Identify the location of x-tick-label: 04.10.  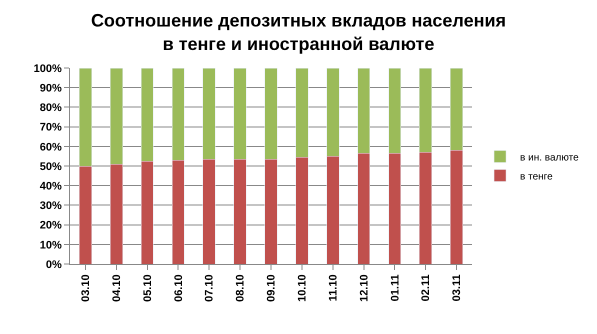
(116, 288).